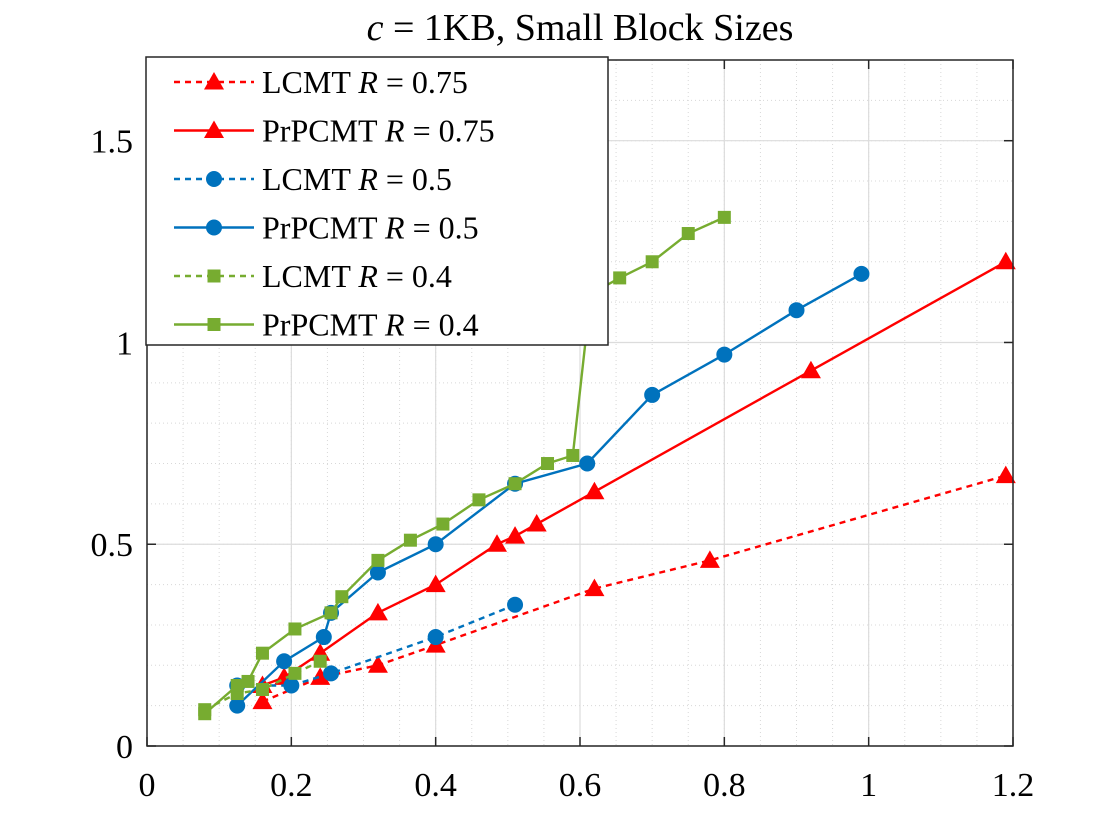 Image resolution: width=1120 pixels, height=840 pixels. I want to click on x-tick-label: 0.8, so click(724, 785).